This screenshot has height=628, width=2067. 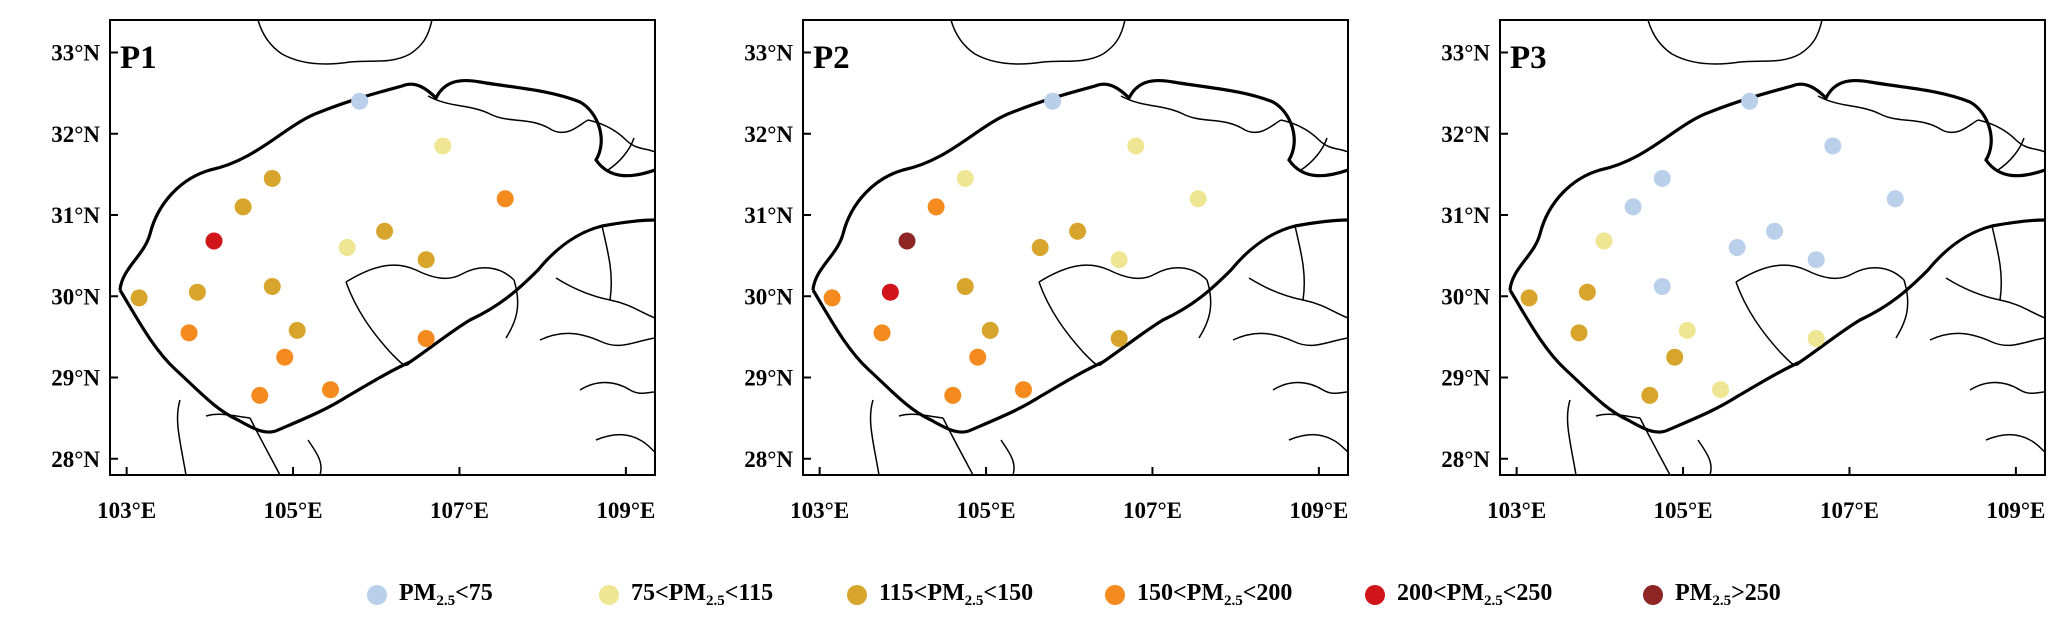 I want to click on lat-label: 33°N, so click(x=75, y=53).